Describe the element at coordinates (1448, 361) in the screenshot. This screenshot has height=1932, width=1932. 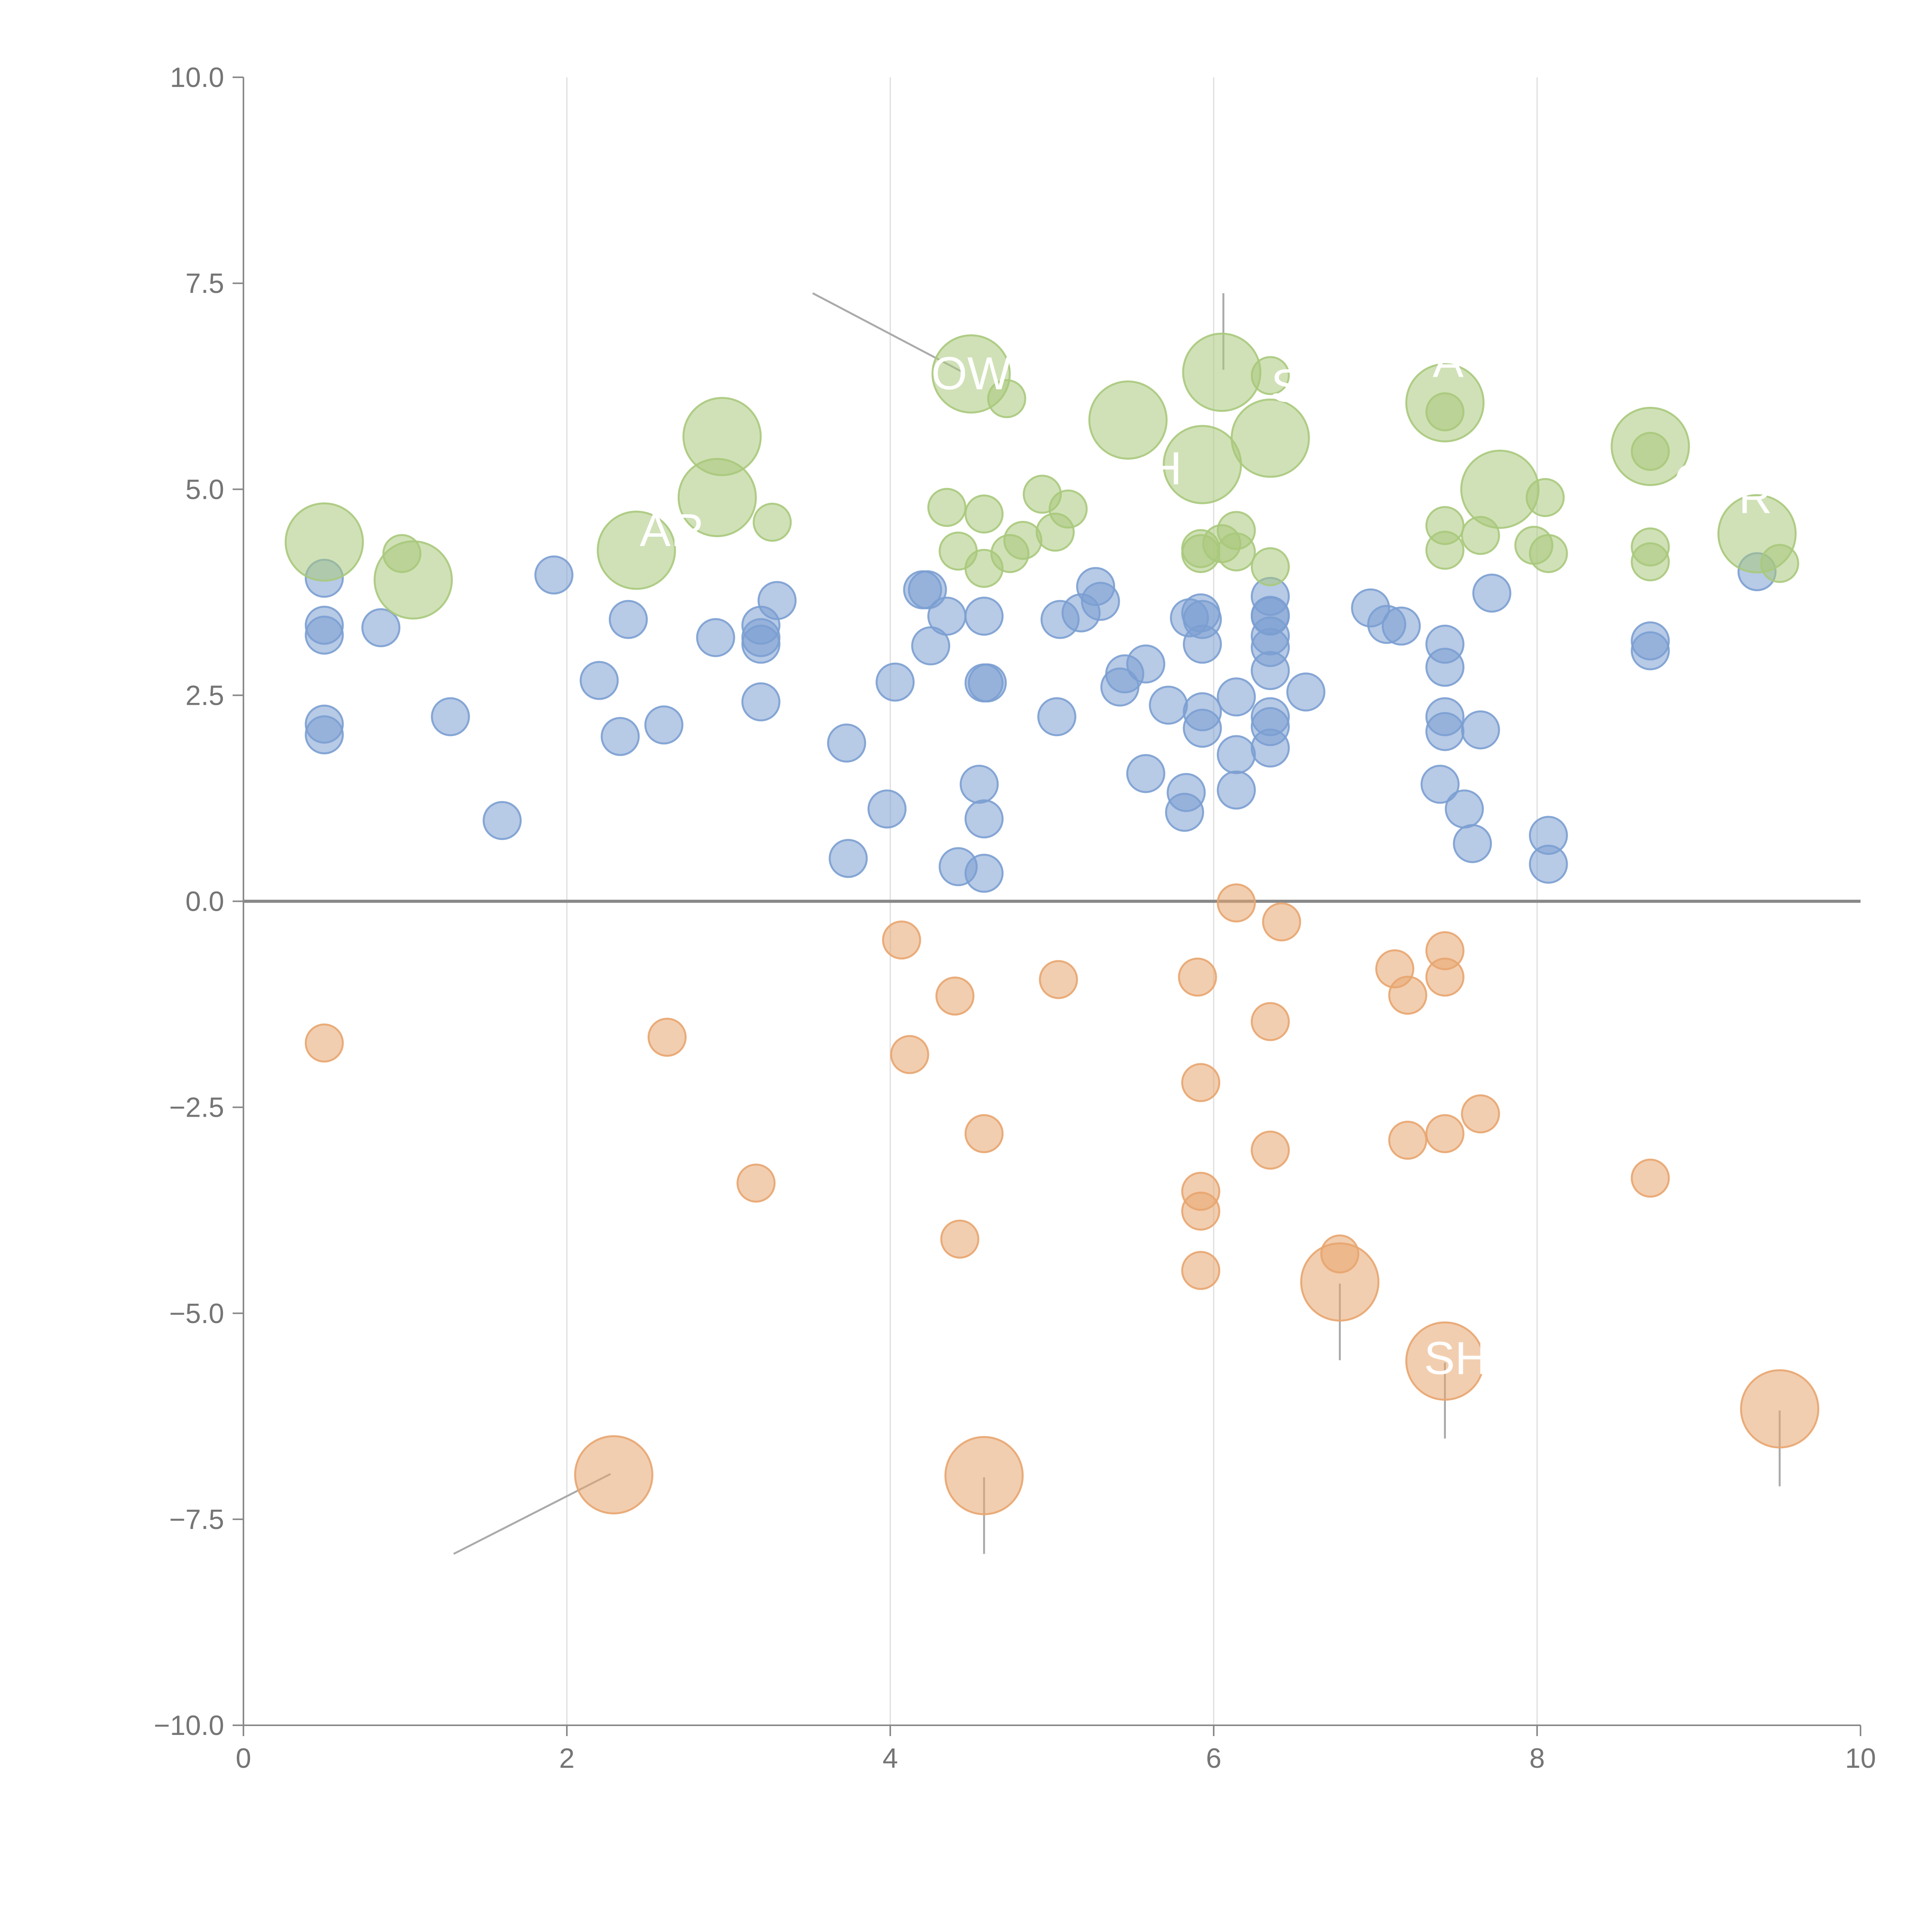
I see `bubble-label: A` at that location.